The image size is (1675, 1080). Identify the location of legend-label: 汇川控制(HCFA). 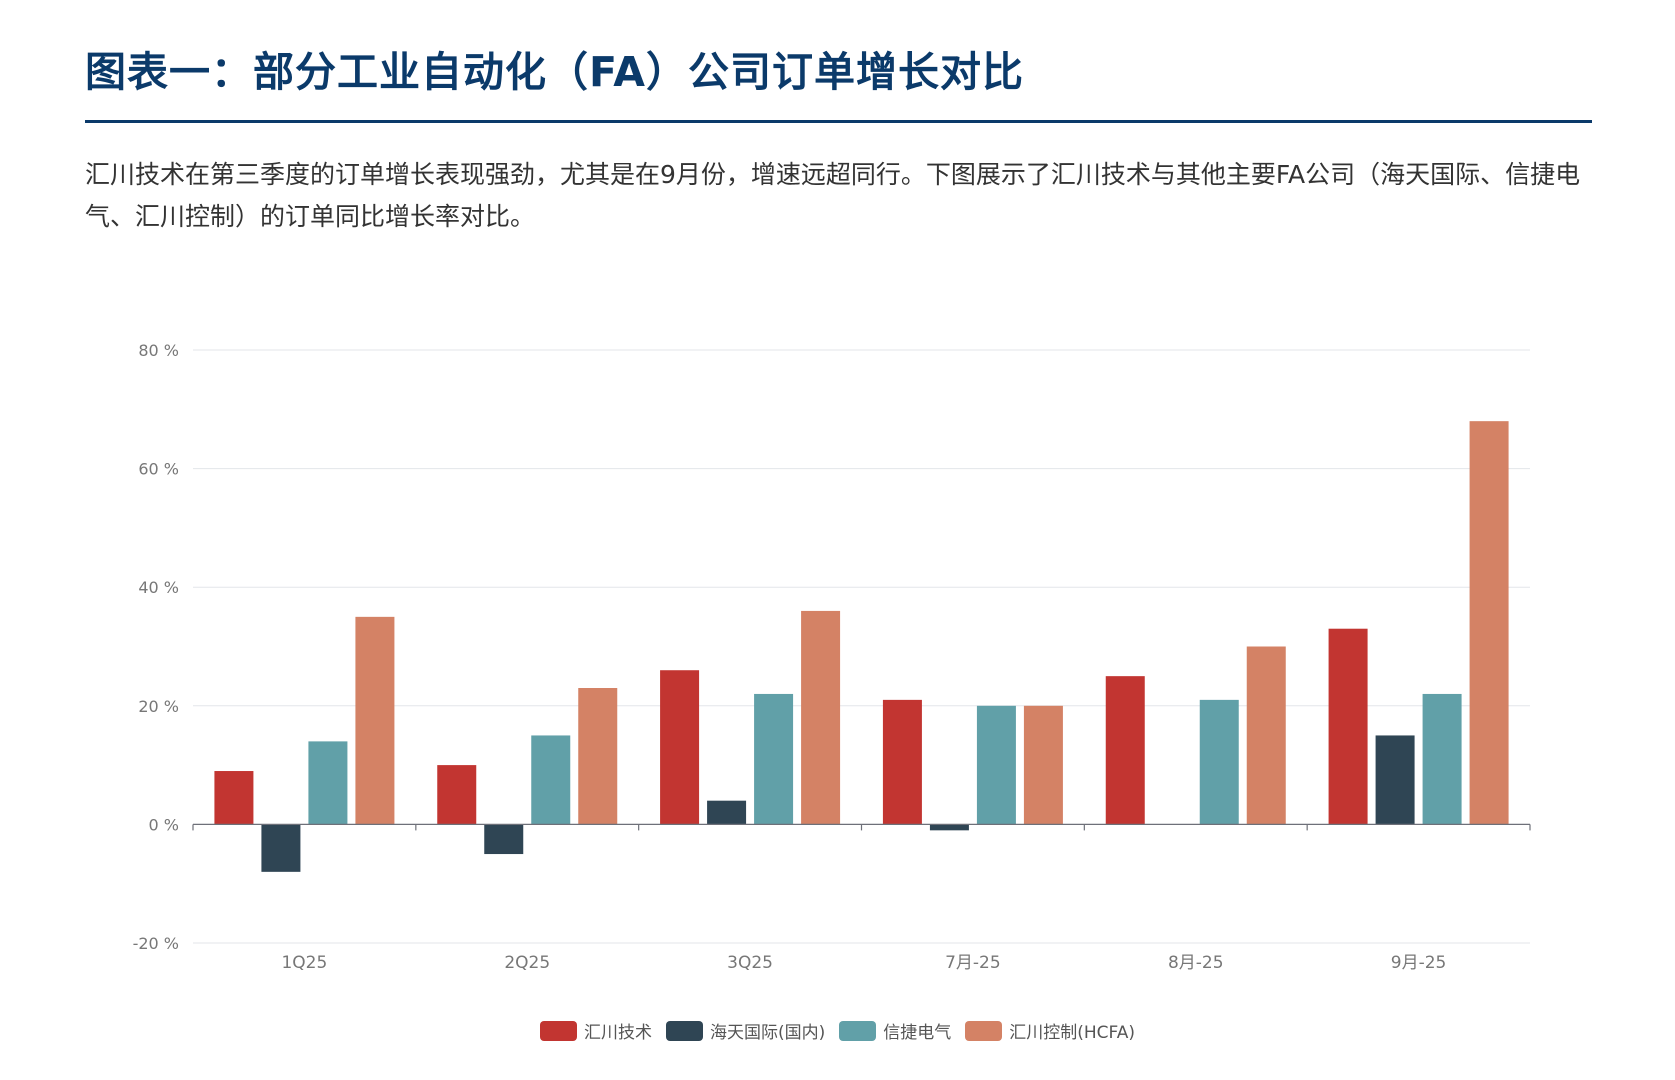
(1072, 1033).